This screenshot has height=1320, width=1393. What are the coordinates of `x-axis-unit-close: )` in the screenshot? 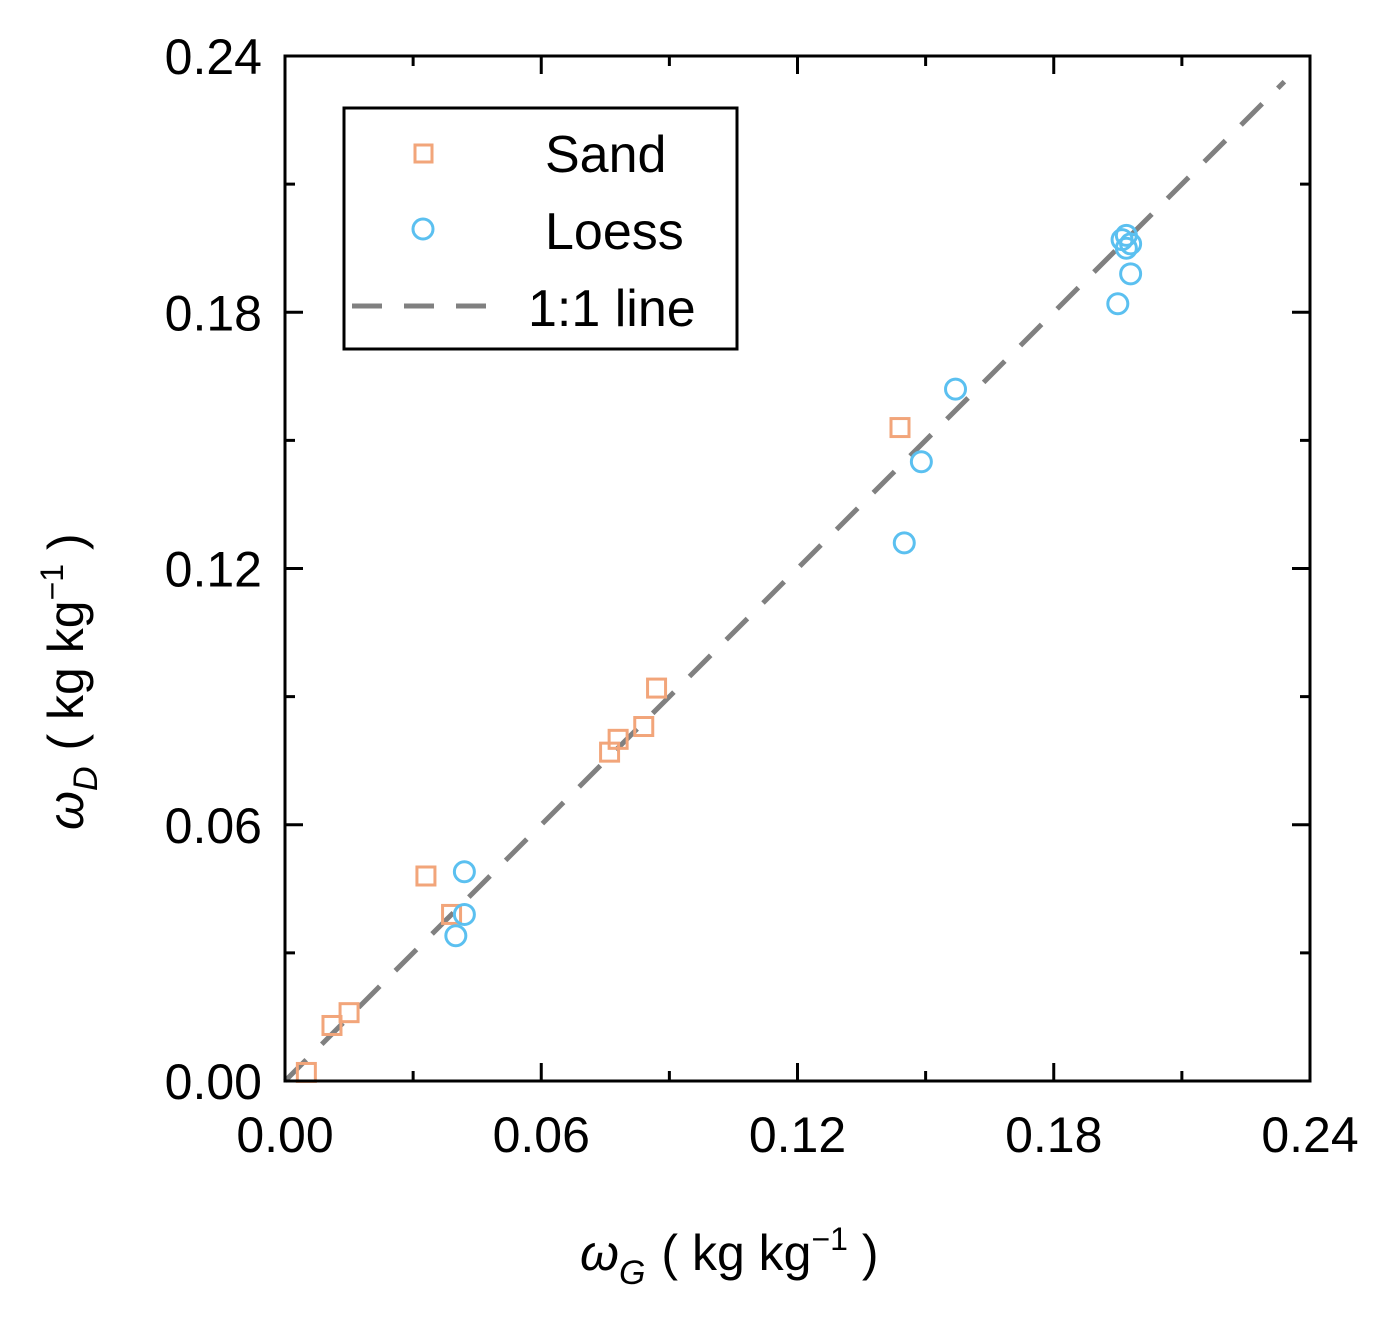 It's located at (863, 1253).